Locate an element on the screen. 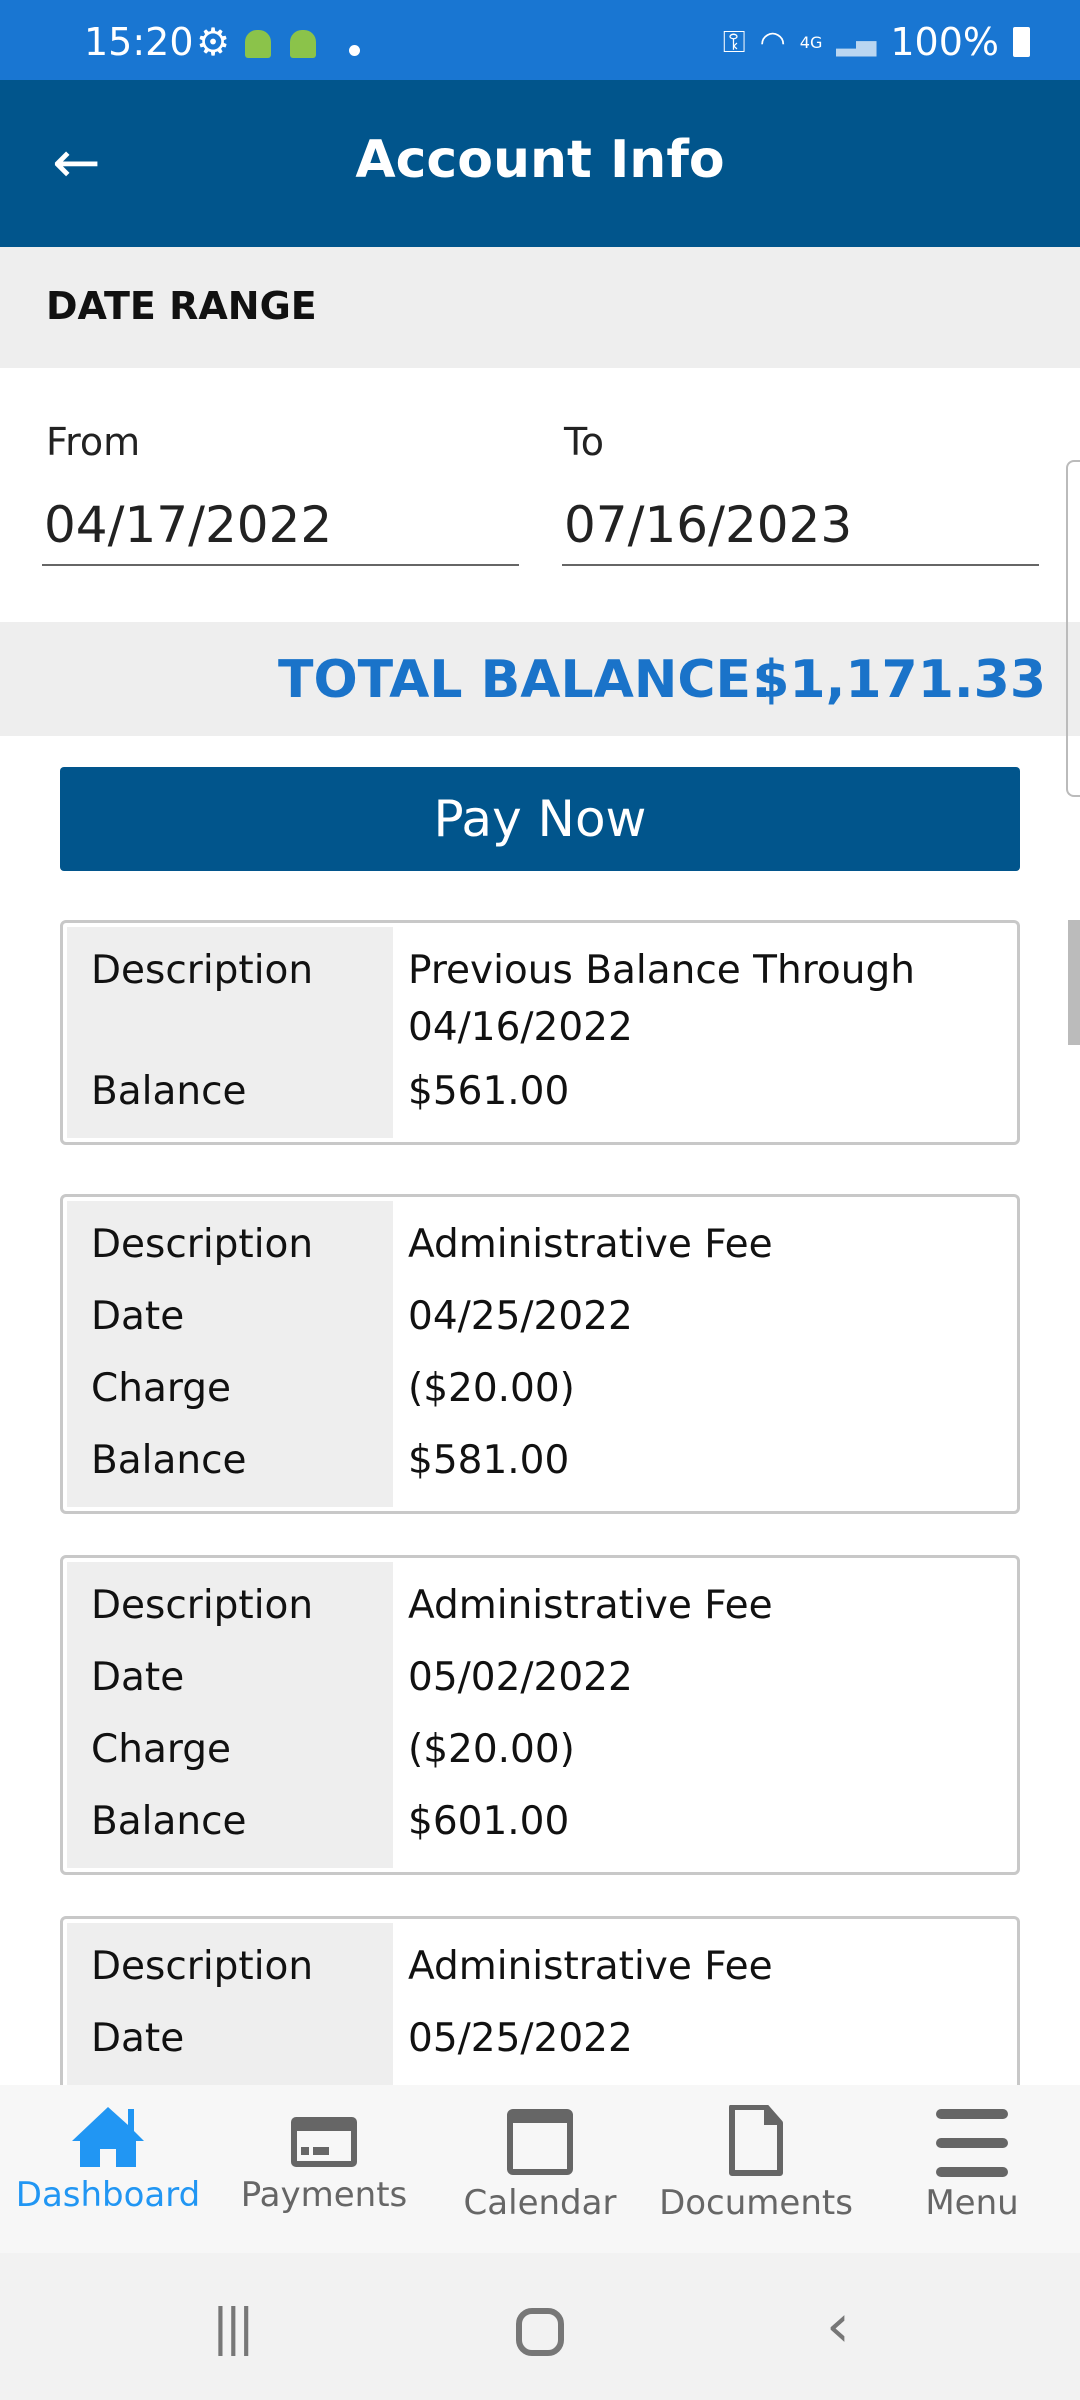 This screenshot has width=1080, height=2400. nav-label: Documents is located at coordinates (756, 2203).